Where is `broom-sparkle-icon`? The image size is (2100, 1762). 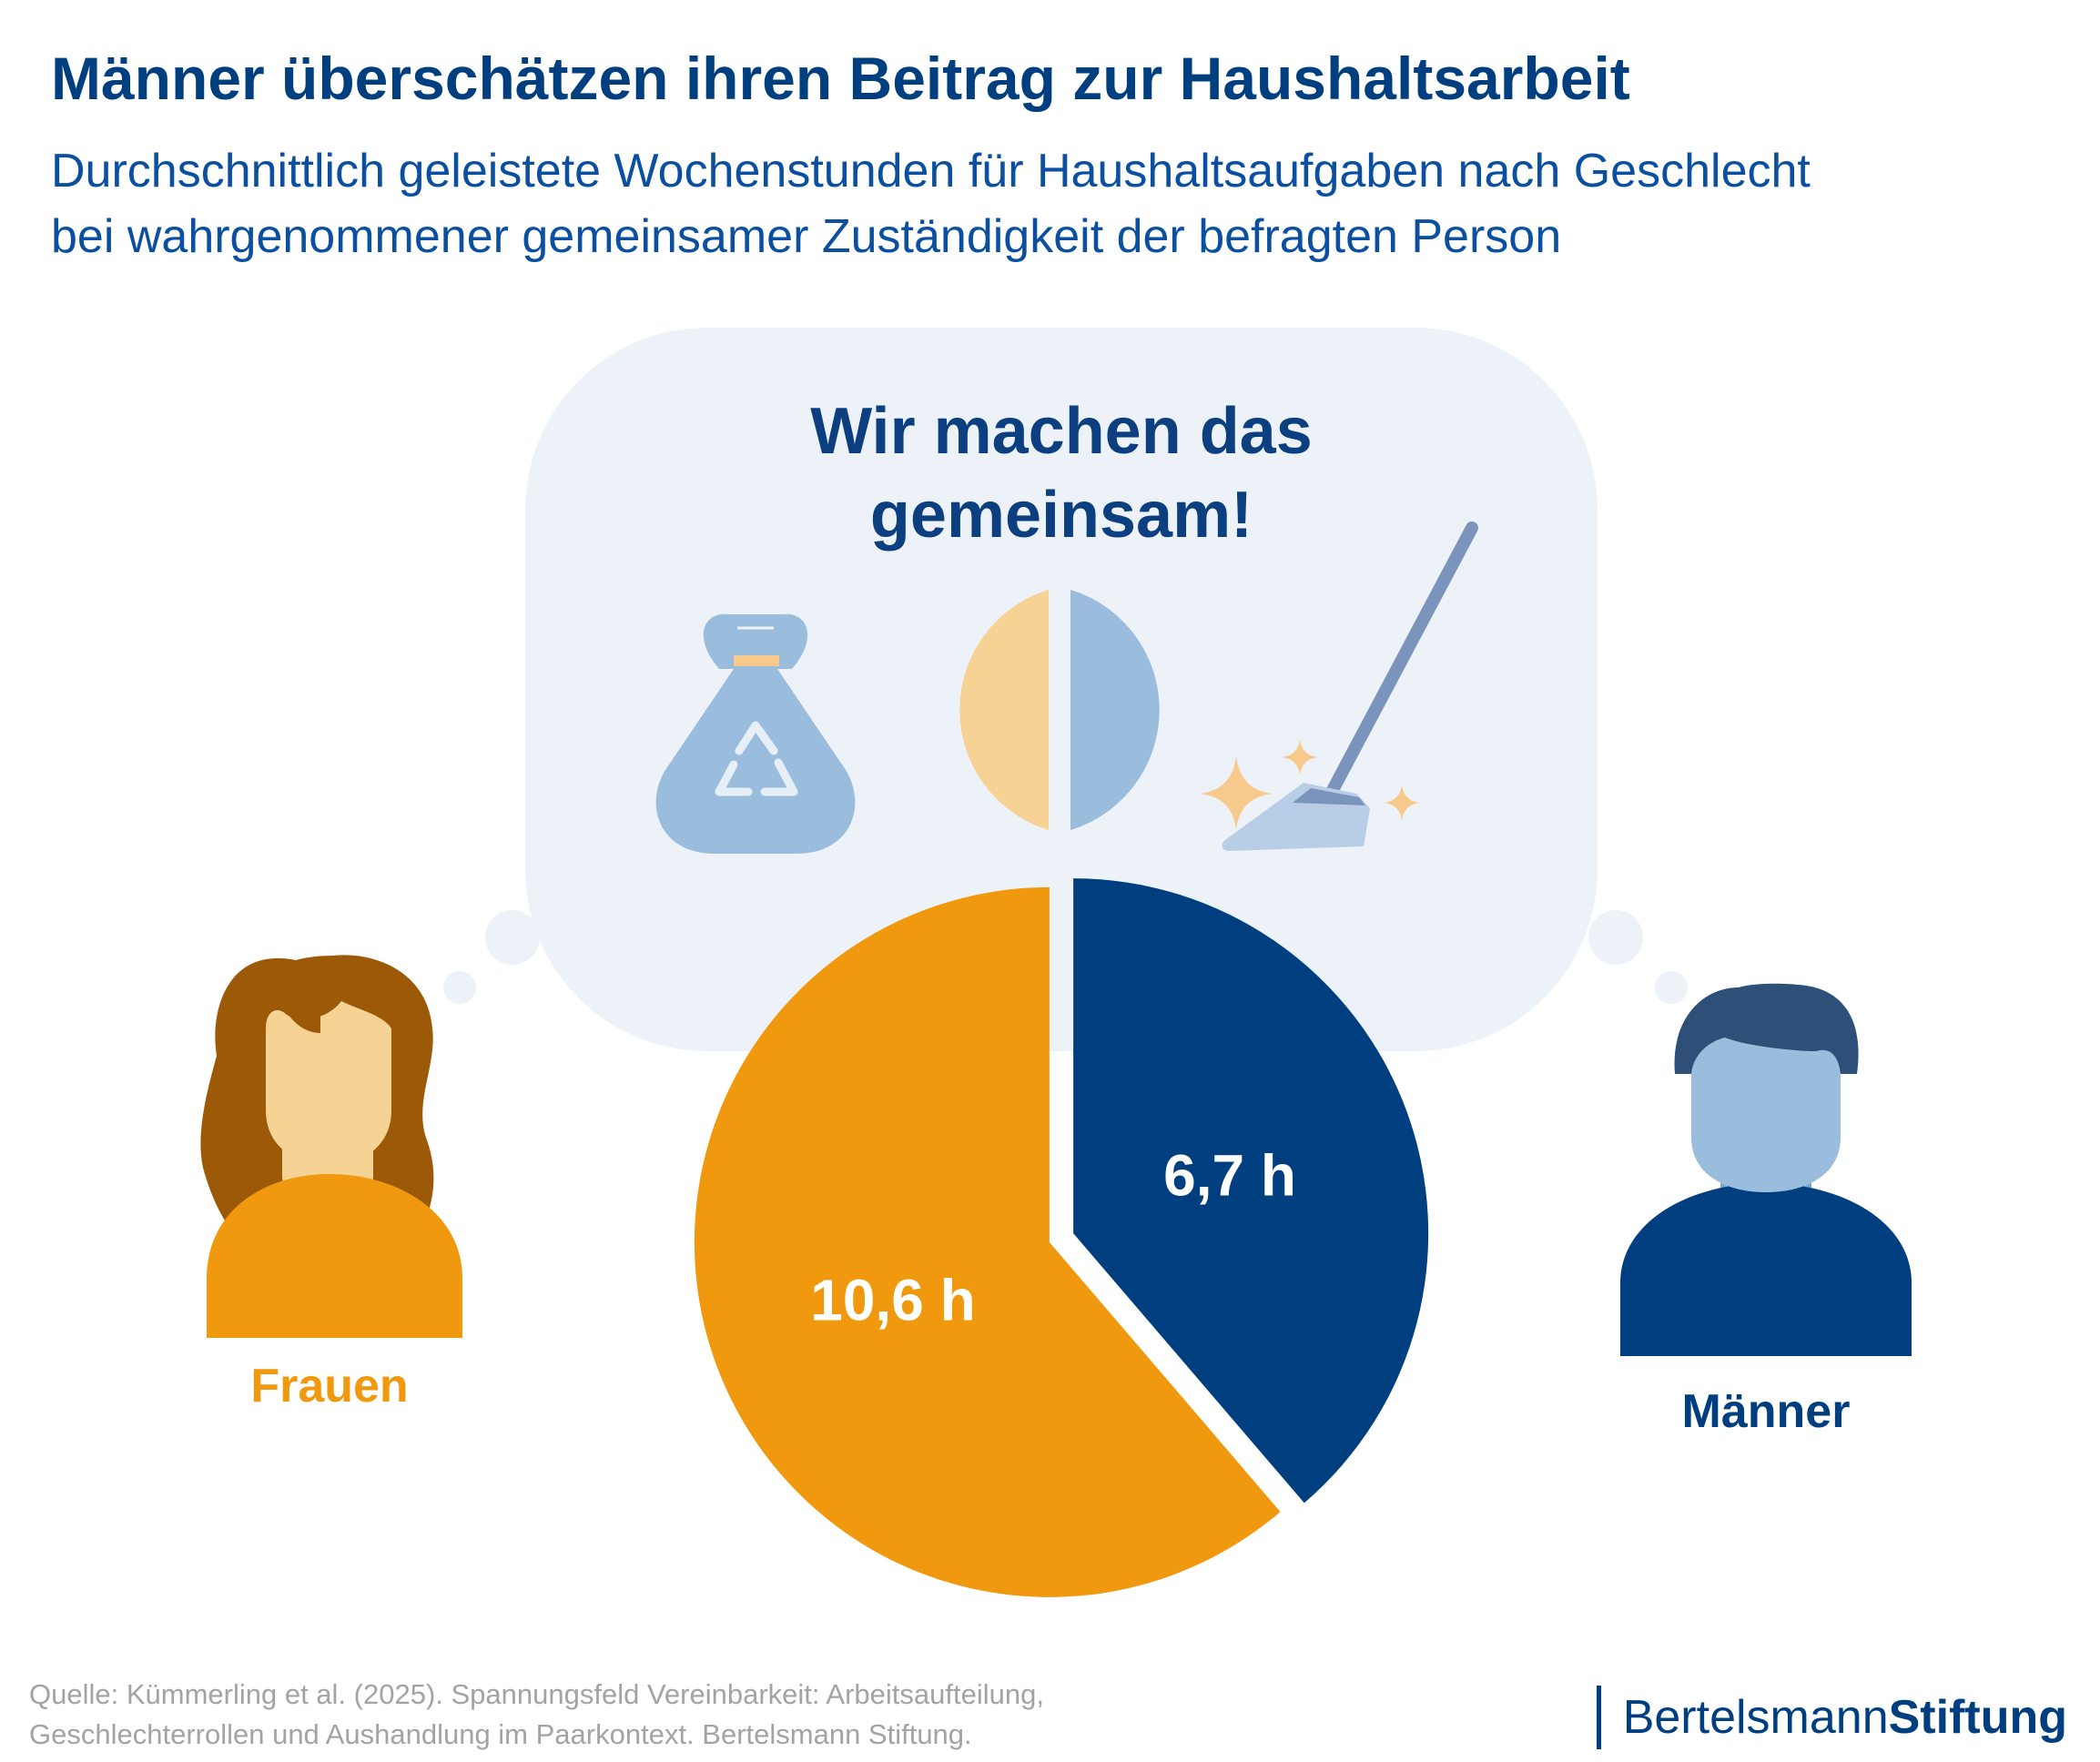 broom-sparkle-icon is located at coordinates (1339, 686).